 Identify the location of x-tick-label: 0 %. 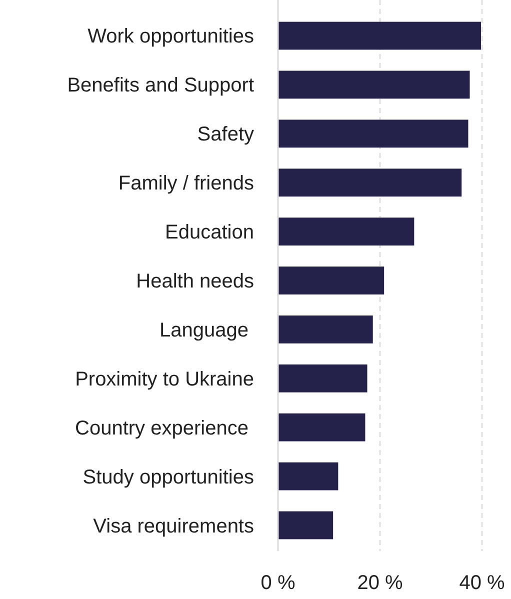
(278, 583).